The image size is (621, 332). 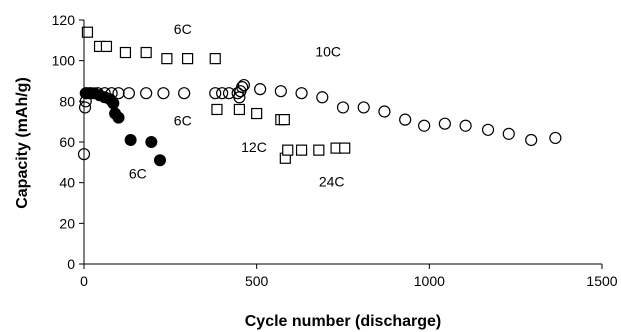 What do you see at coordinates (71, 264) in the screenshot?
I see `y-tick-label: 0` at bounding box center [71, 264].